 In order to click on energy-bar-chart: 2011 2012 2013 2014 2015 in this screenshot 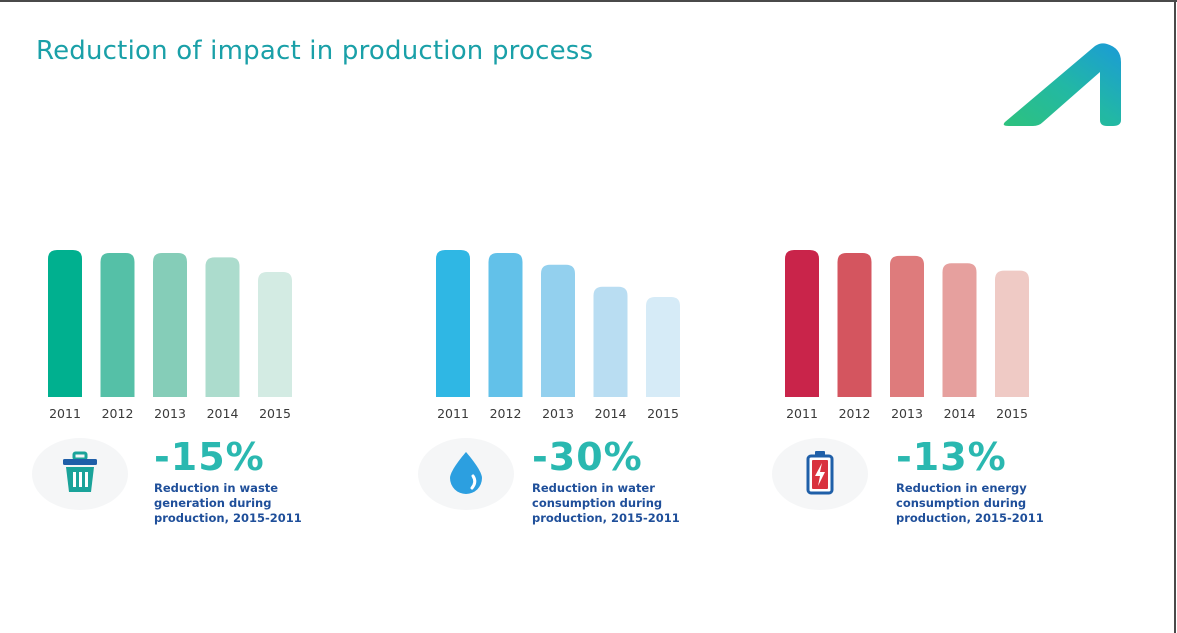, I will do `click(913, 337)`.